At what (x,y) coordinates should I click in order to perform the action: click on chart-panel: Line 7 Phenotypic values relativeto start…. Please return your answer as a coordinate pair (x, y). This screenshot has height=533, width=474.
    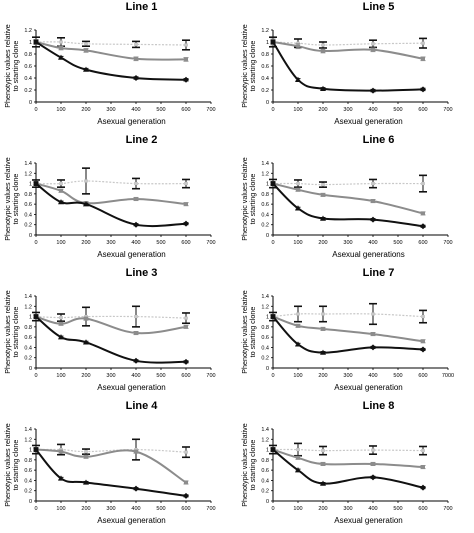
    Looking at the image, I should click on (347, 329).